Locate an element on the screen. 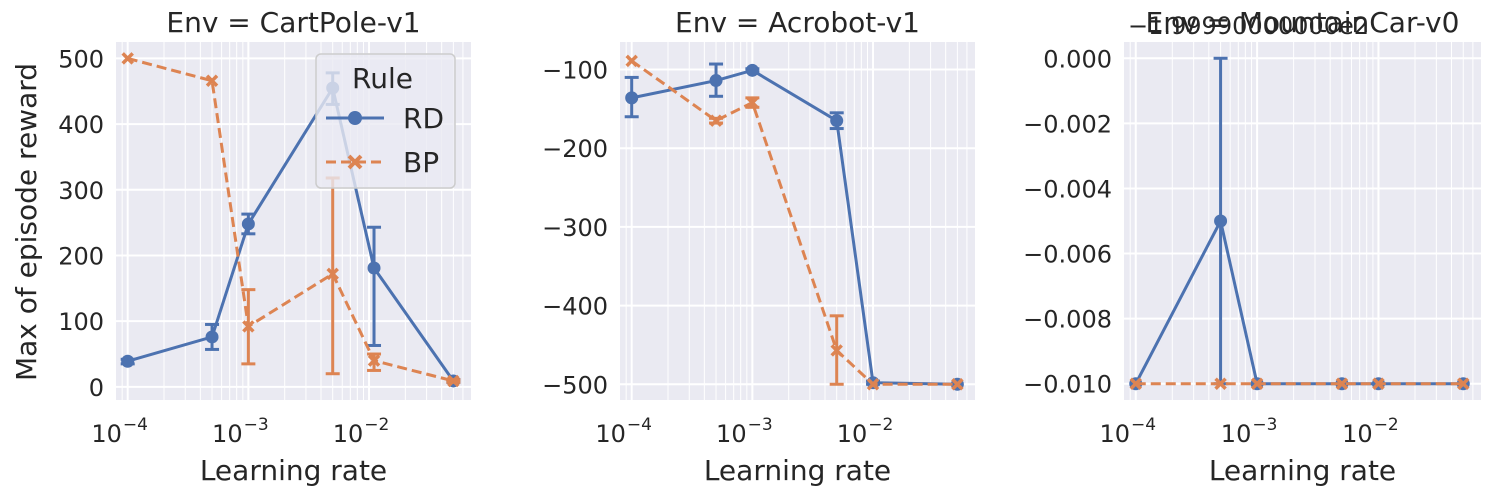  chart-title: Env = MountainCar-v0 is located at coordinates (1303, 22).